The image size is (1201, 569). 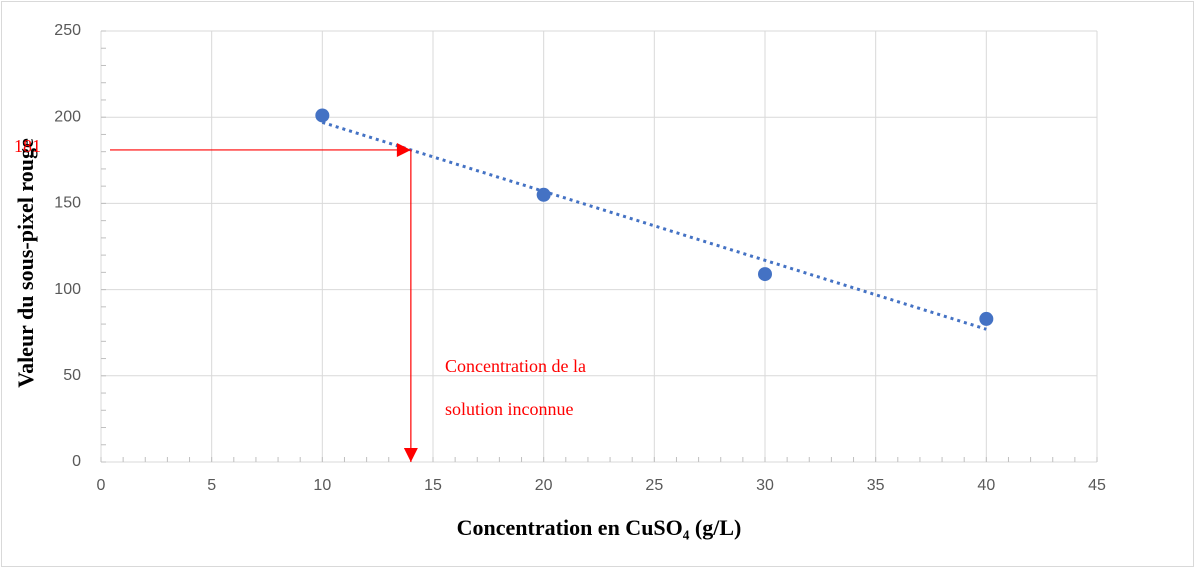 I want to click on annotation-text: Concentration de la, so click(x=515, y=366).